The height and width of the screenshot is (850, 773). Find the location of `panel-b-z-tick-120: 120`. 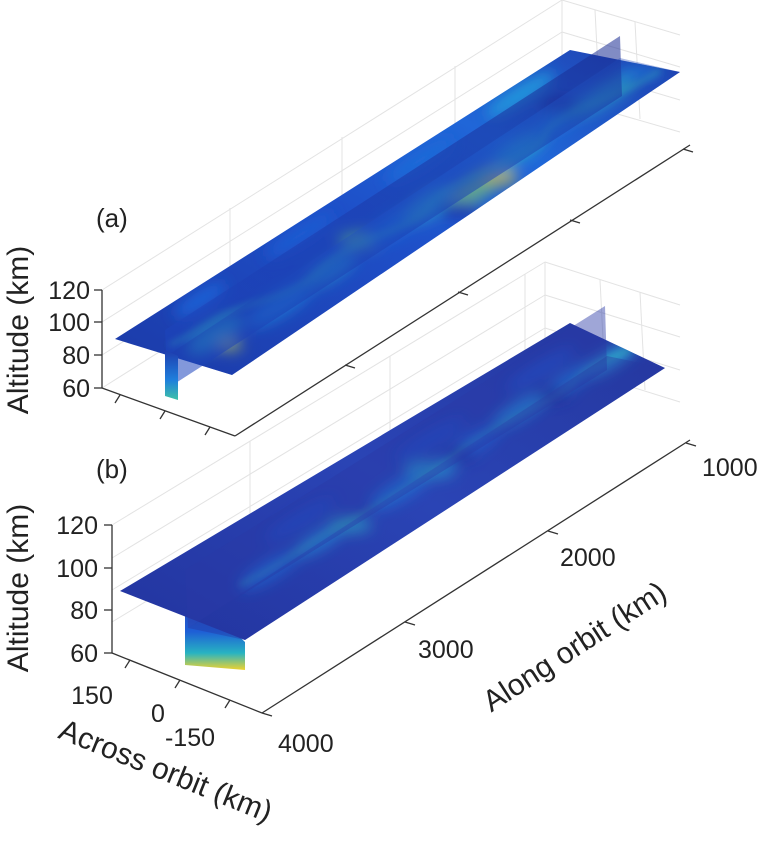

panel-b-z-tick-120: 120 is located at coordinates (77, 526).